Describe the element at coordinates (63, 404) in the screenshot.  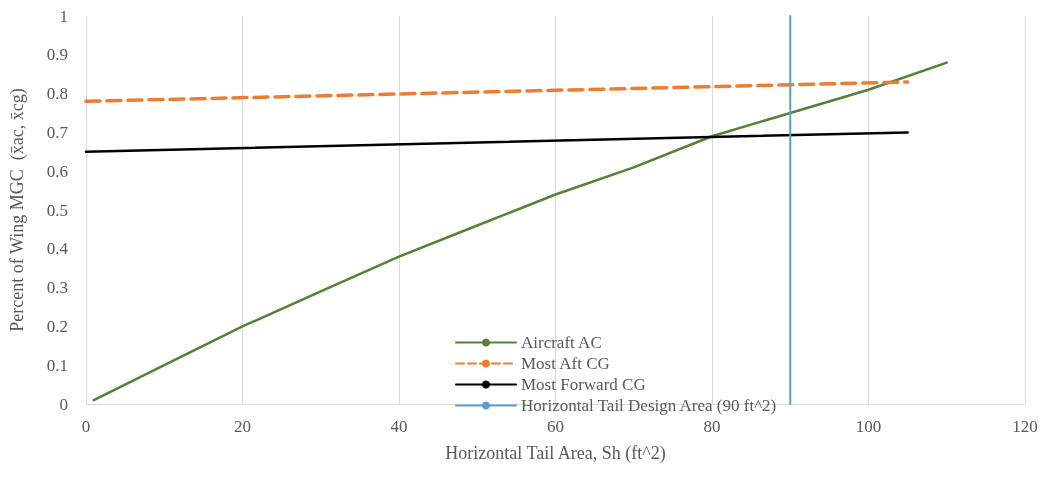
I see `y-tick-label: 0` at that location.